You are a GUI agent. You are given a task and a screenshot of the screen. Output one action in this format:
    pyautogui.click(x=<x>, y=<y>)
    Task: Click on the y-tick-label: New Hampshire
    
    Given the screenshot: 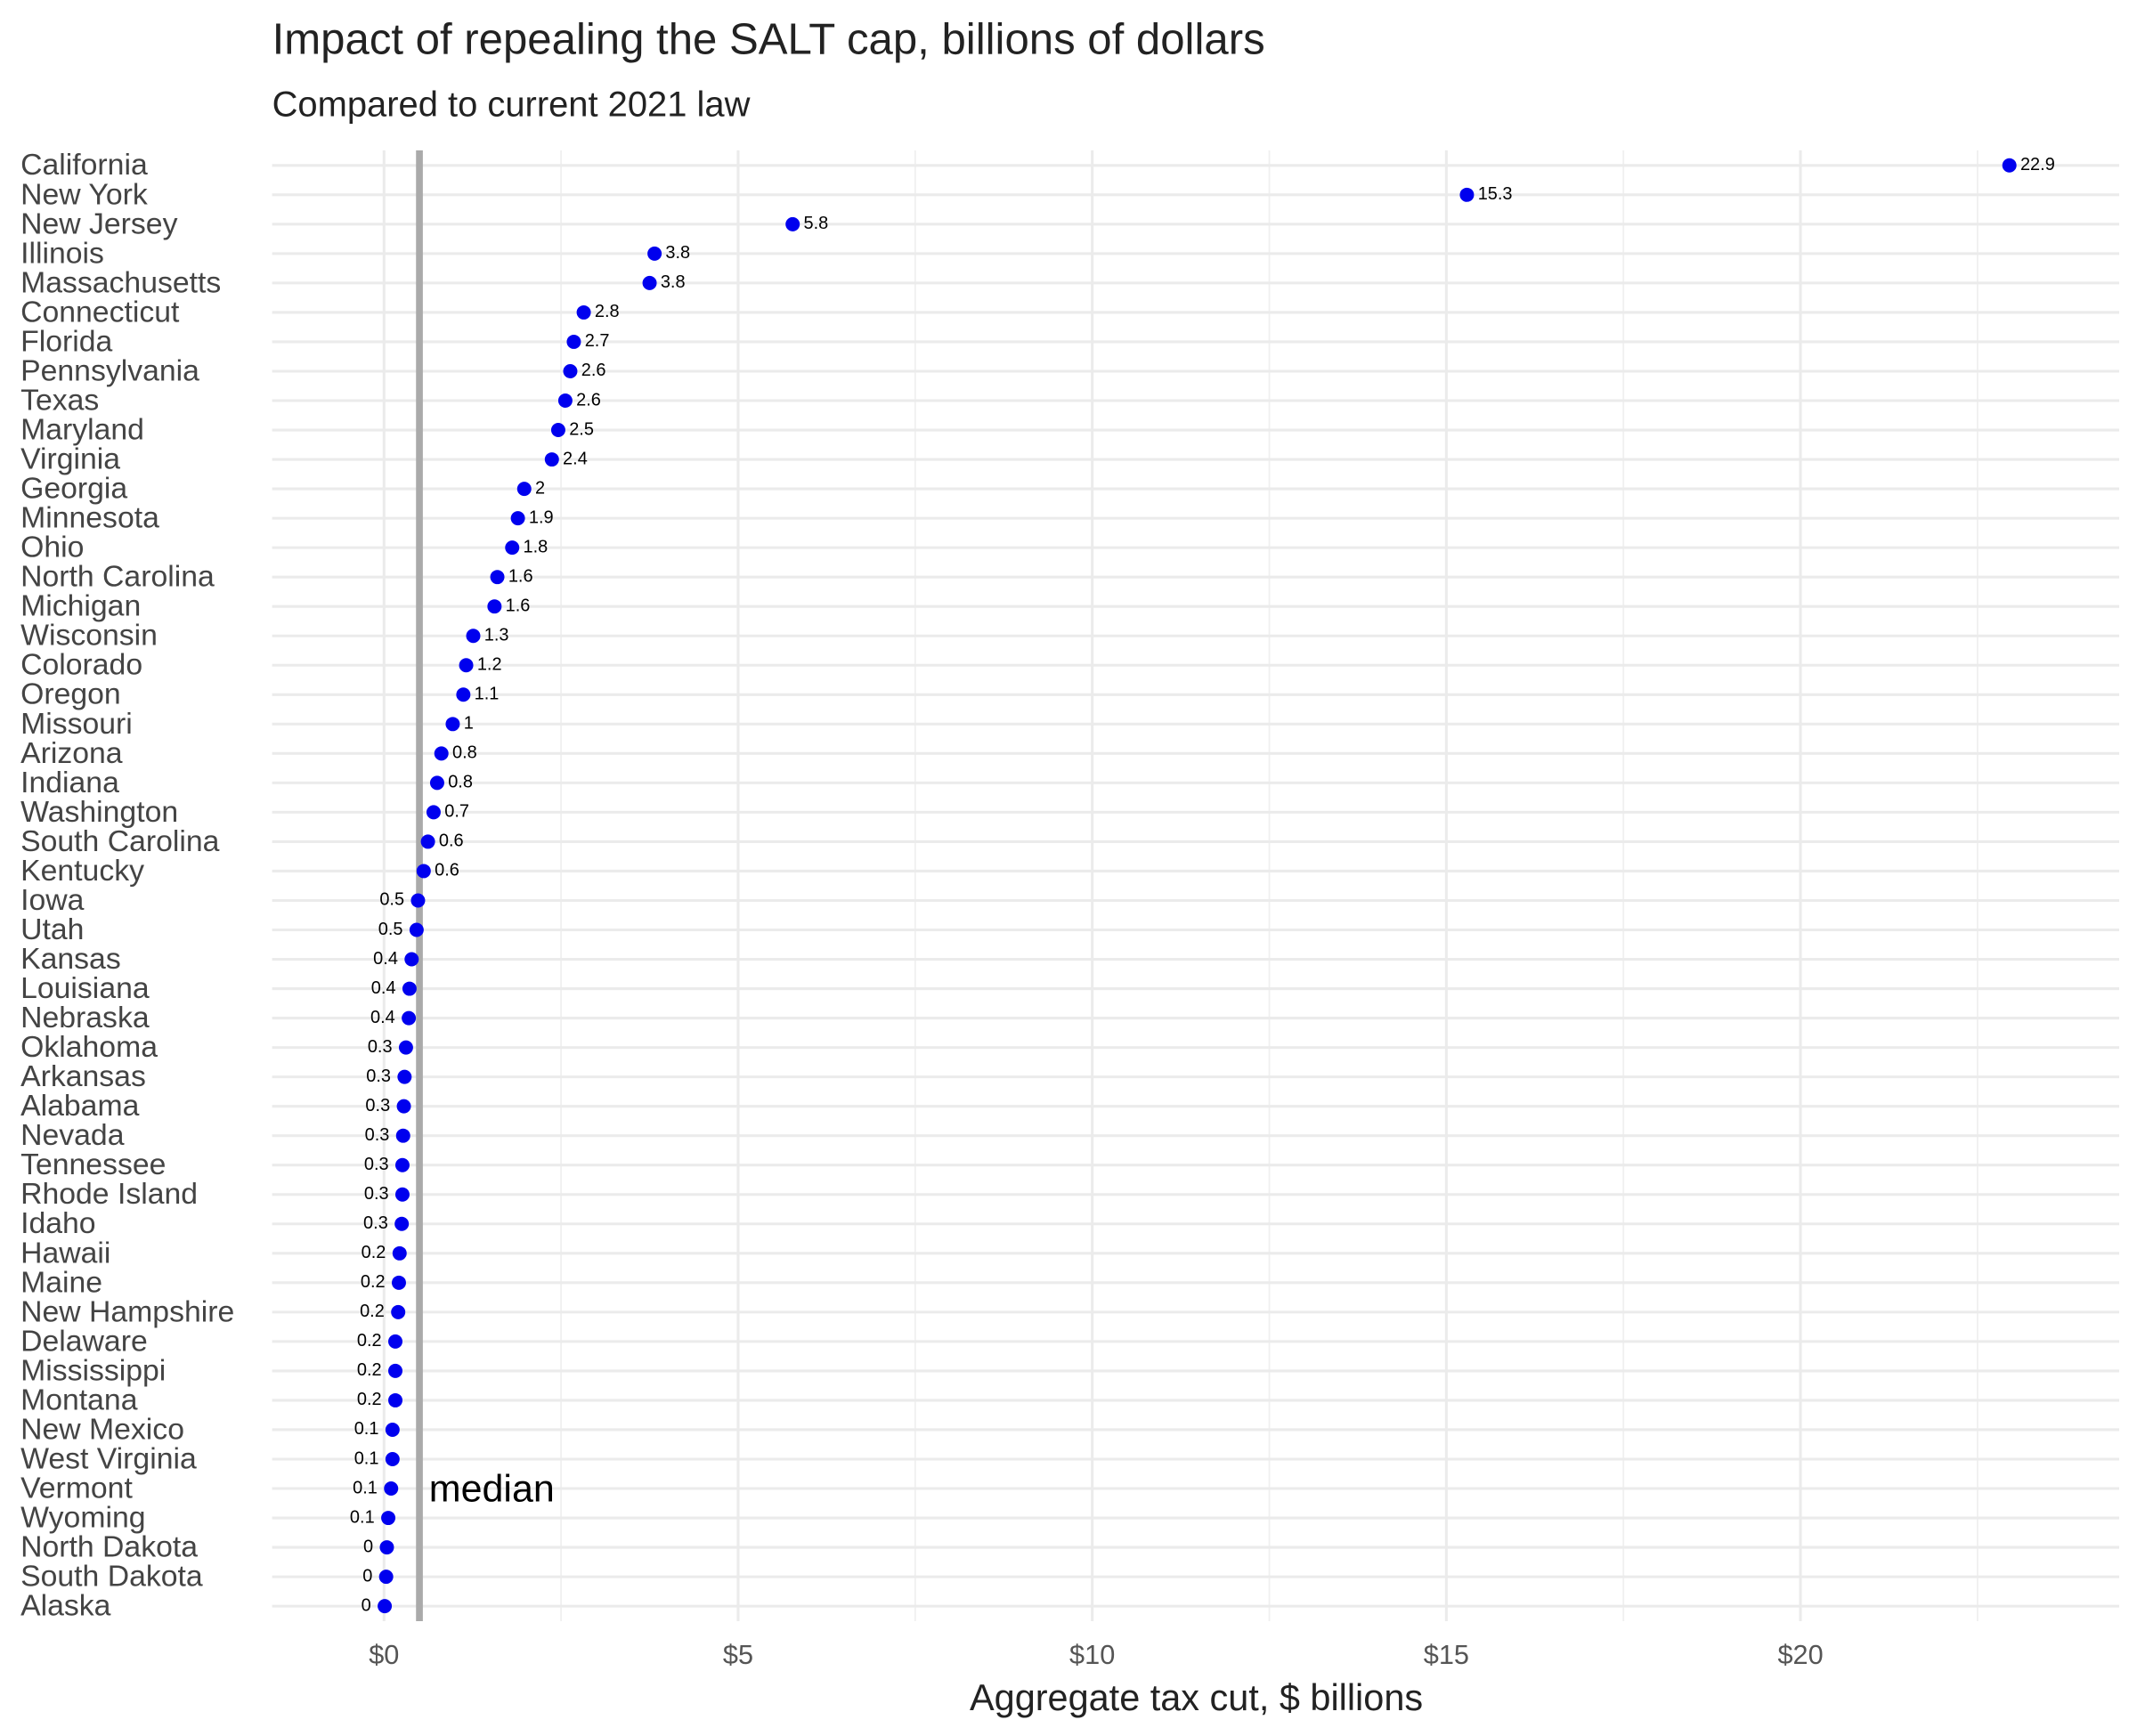 What is the action you would take?
    pyautogui.click(x=127, y=1311)
    